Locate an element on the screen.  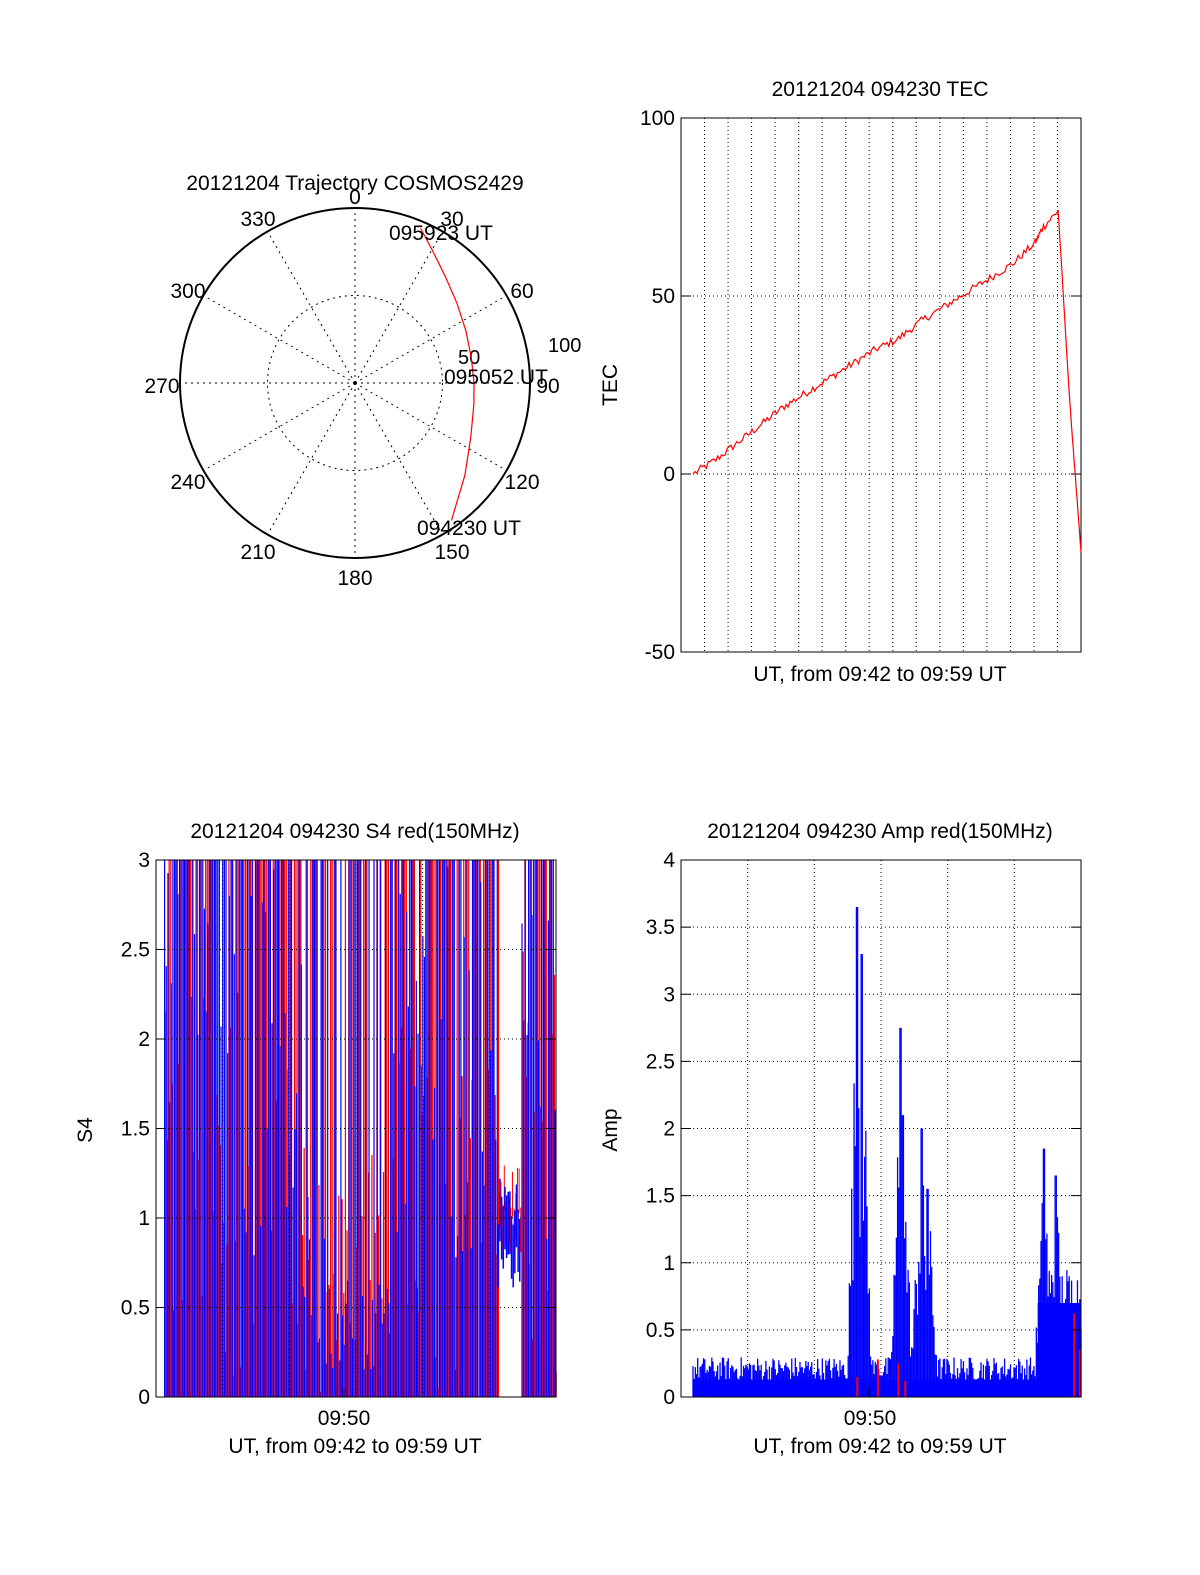
polar-angle-label: 0 is located at coordinates (355, 197).